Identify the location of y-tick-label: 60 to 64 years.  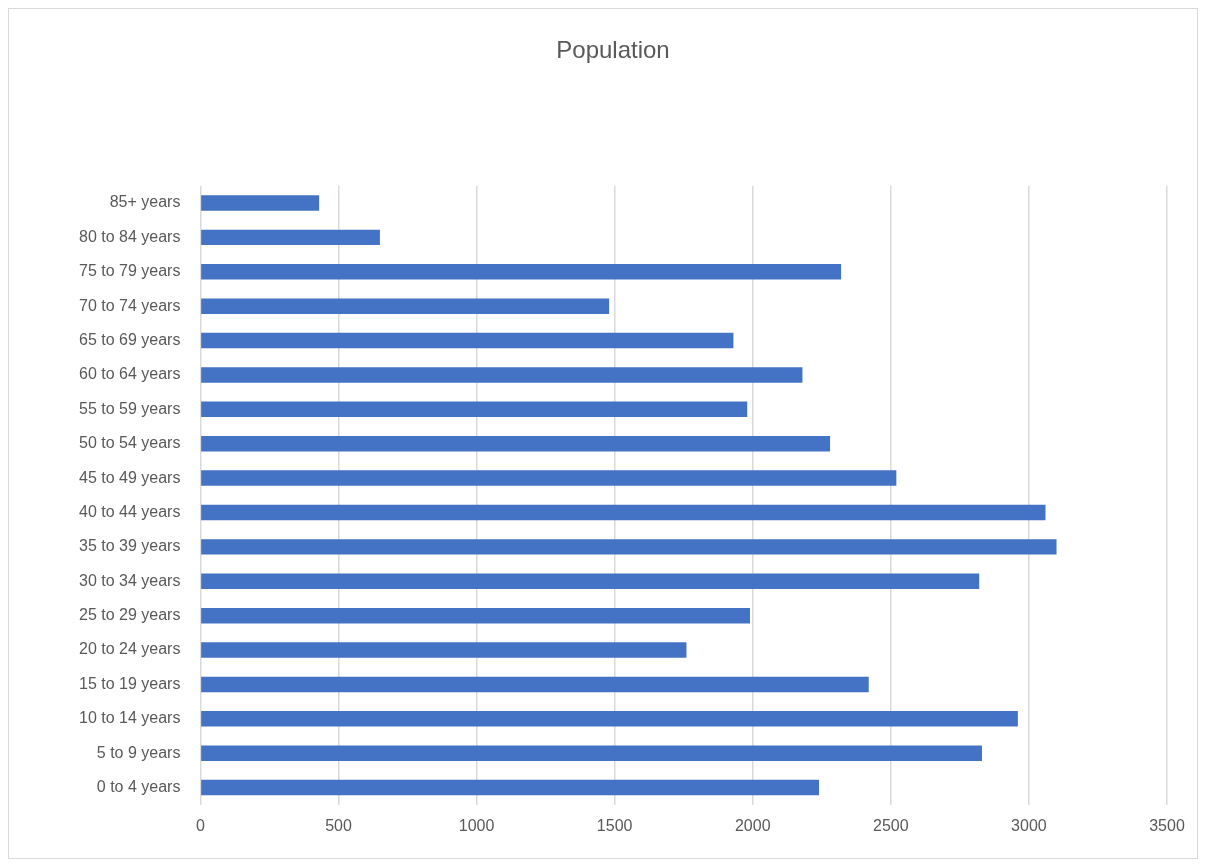
(129, 374).